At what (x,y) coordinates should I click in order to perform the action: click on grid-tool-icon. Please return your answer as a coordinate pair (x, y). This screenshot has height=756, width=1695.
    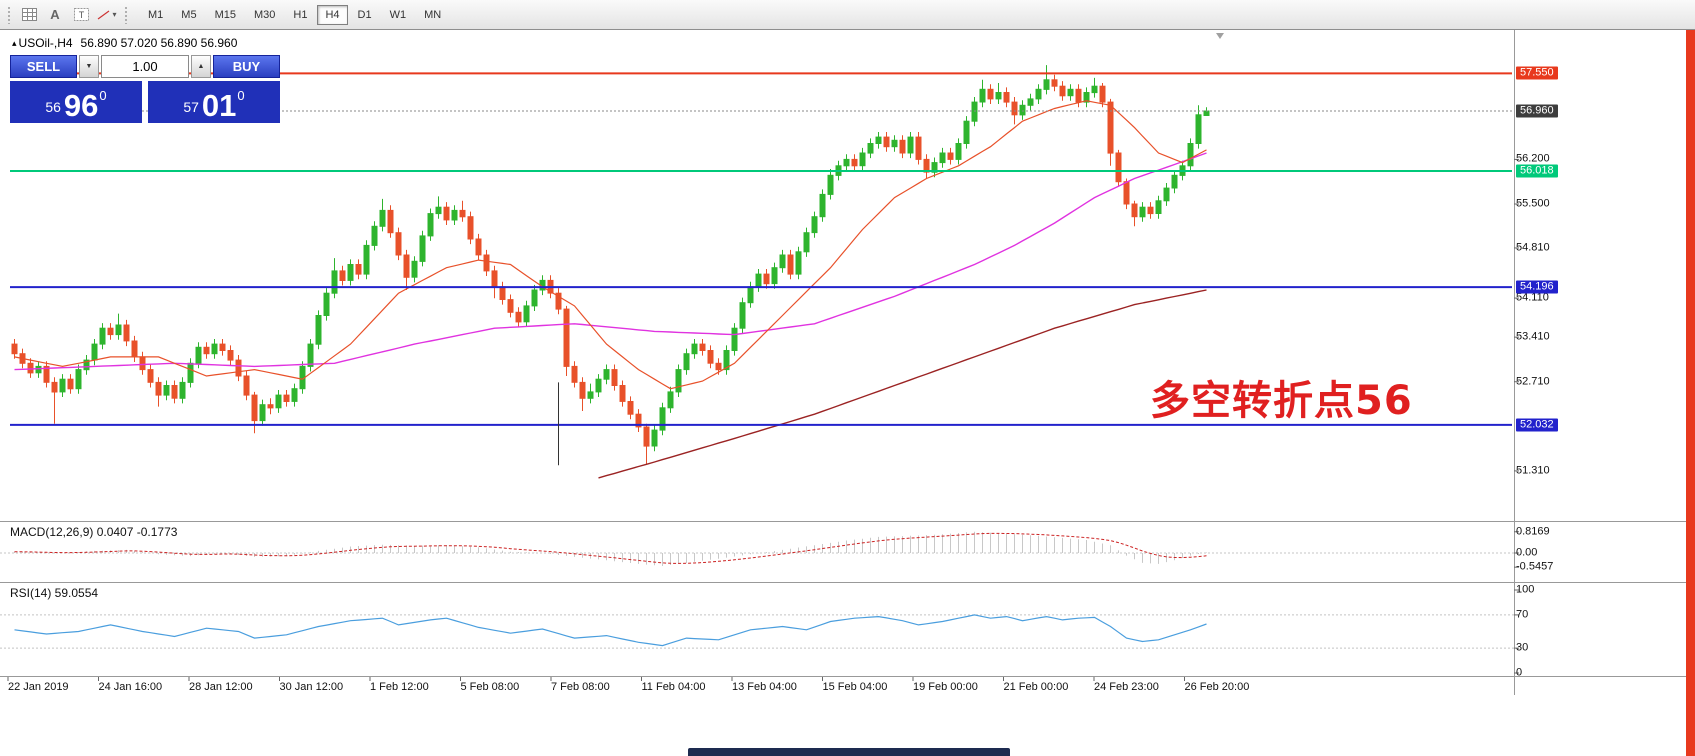
    Looking at the image, I should click on (29, 15).